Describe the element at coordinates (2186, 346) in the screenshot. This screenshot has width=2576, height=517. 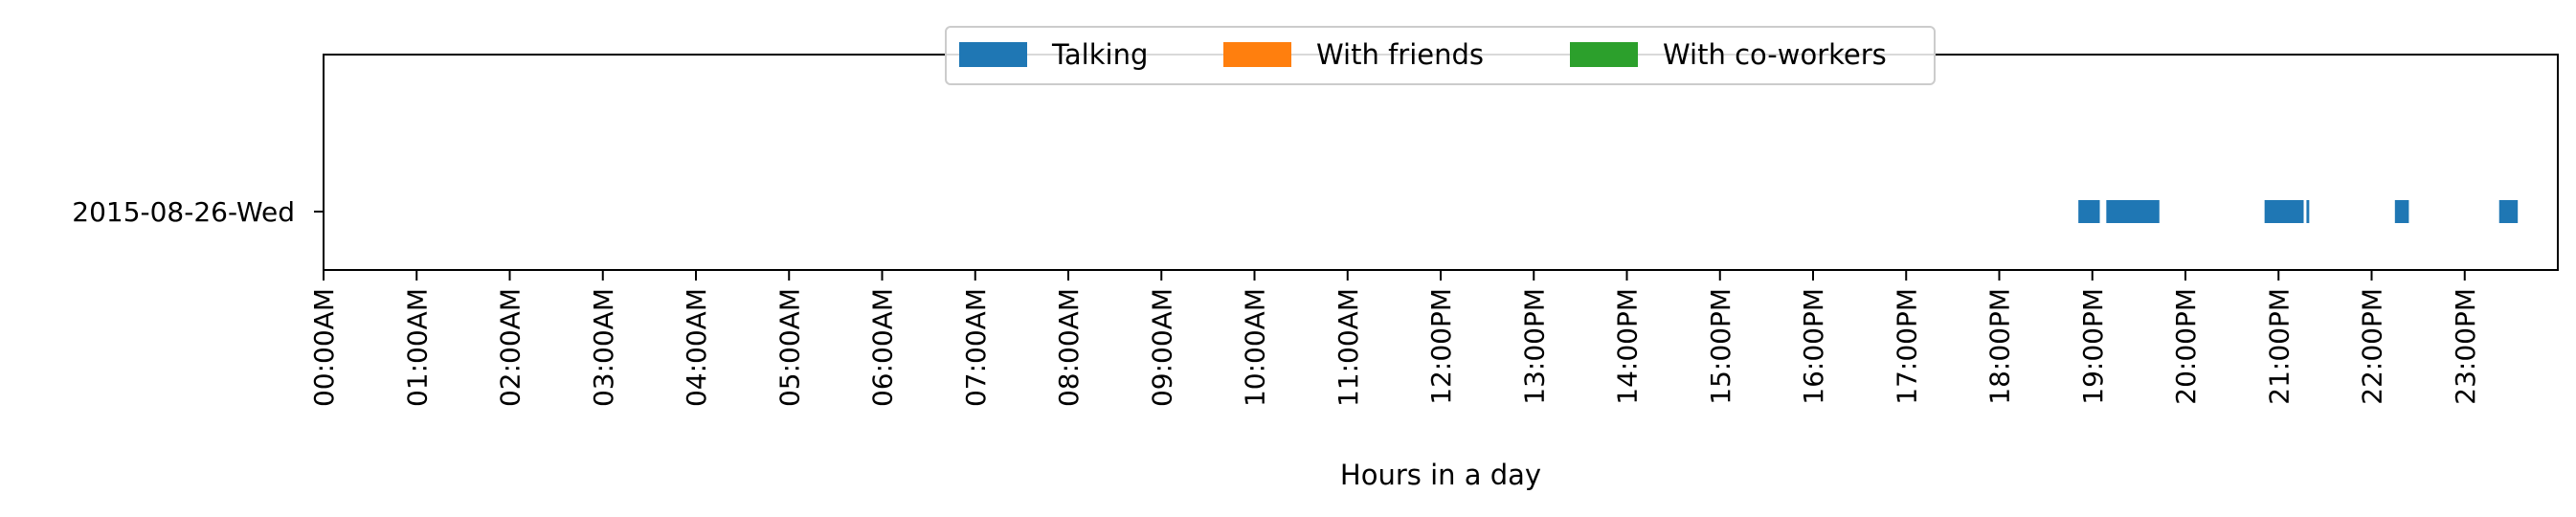
I see `x-tick-label: 20:00PM` at that location.